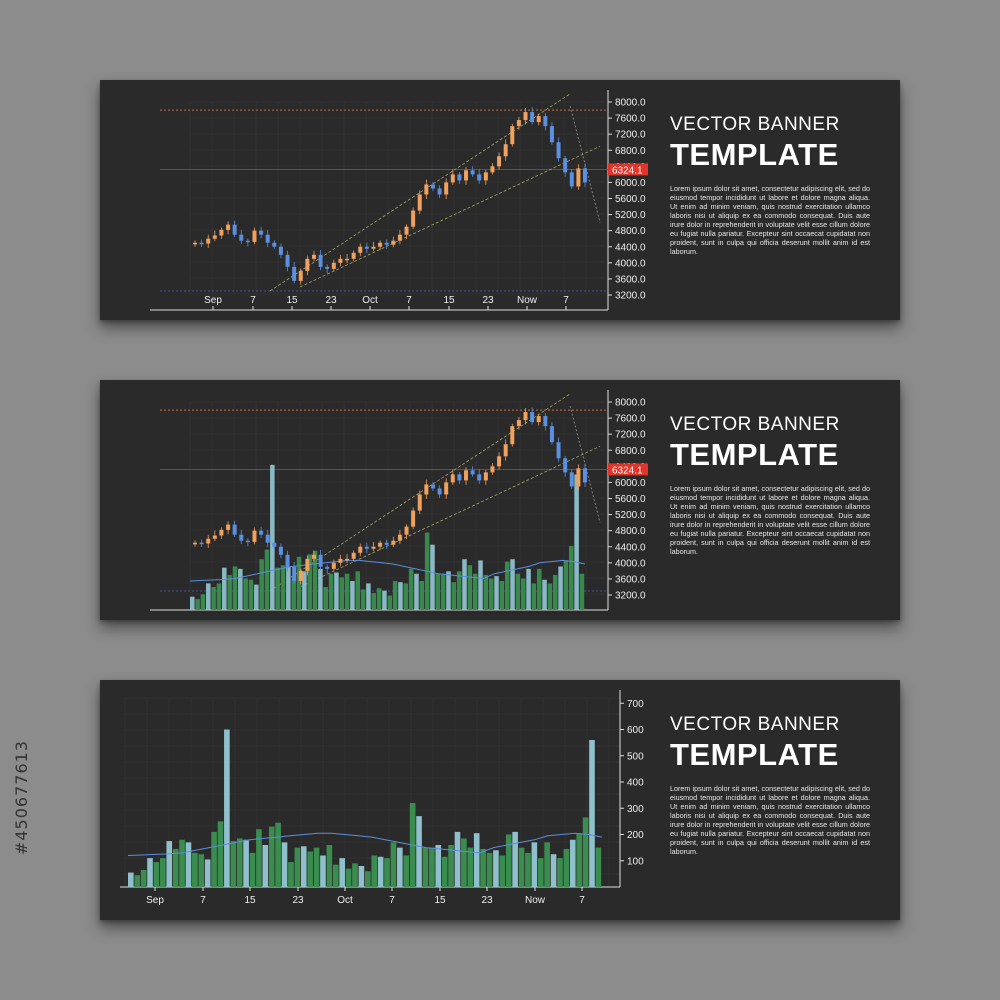 Image resolution: width=1000 pixels, height=1000 pixels. I want to click on y-tick-label: 4800.0, so click(630, 231).